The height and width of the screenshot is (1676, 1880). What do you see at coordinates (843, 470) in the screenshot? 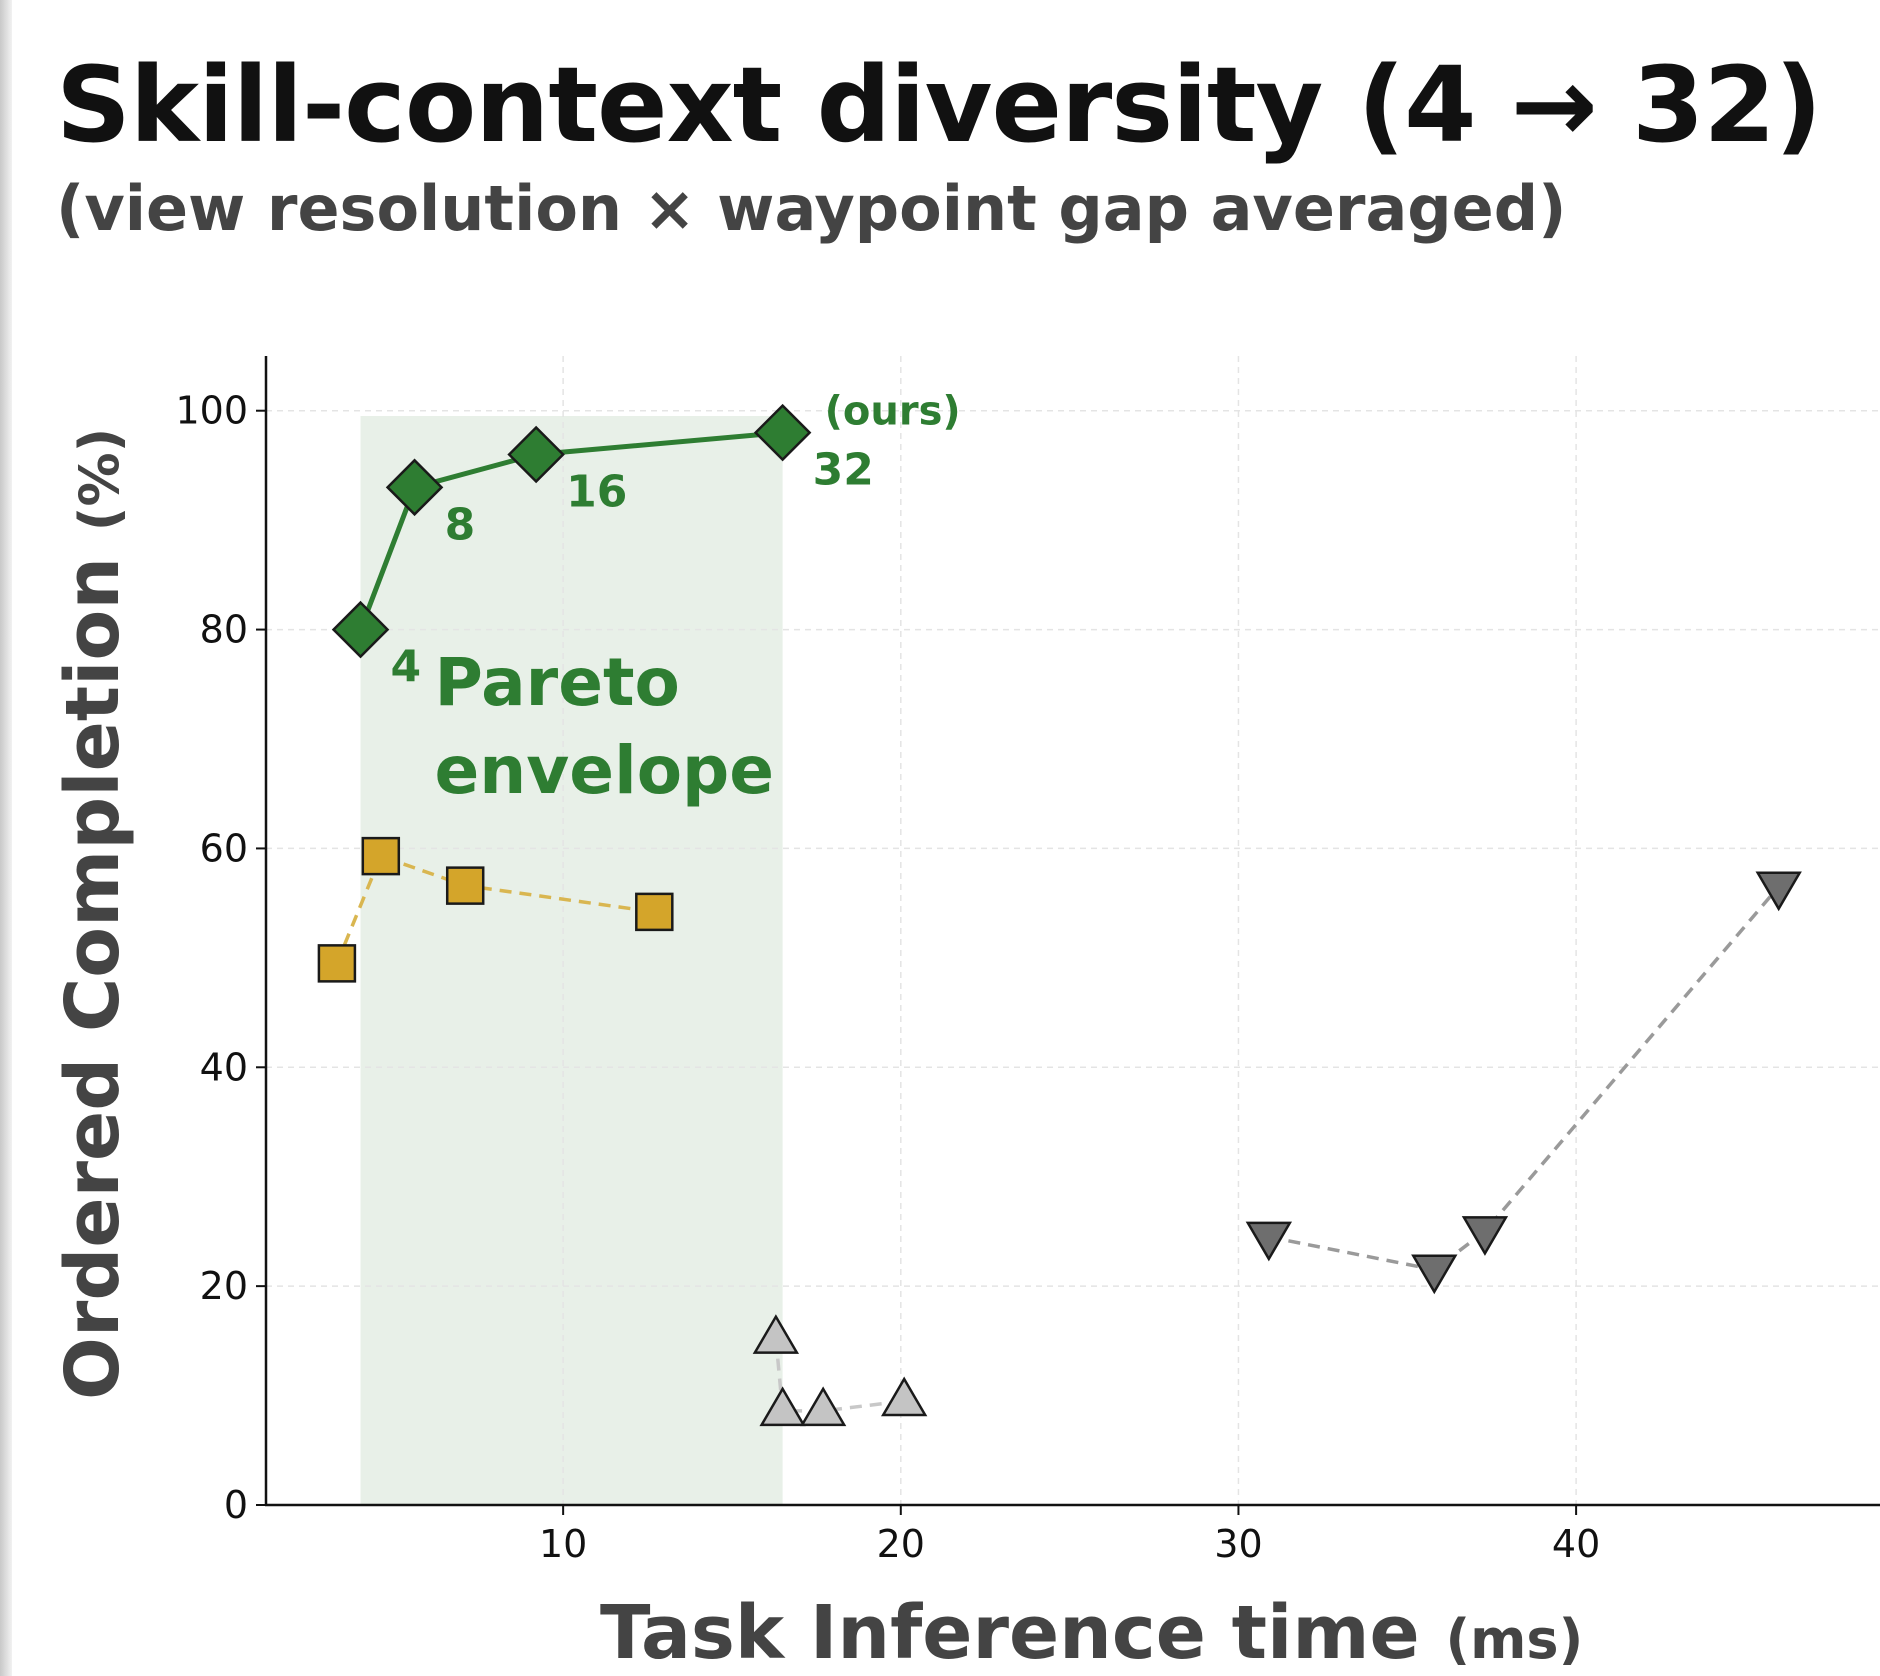
I see `point-label: 32` at bounding box center [843, 470].